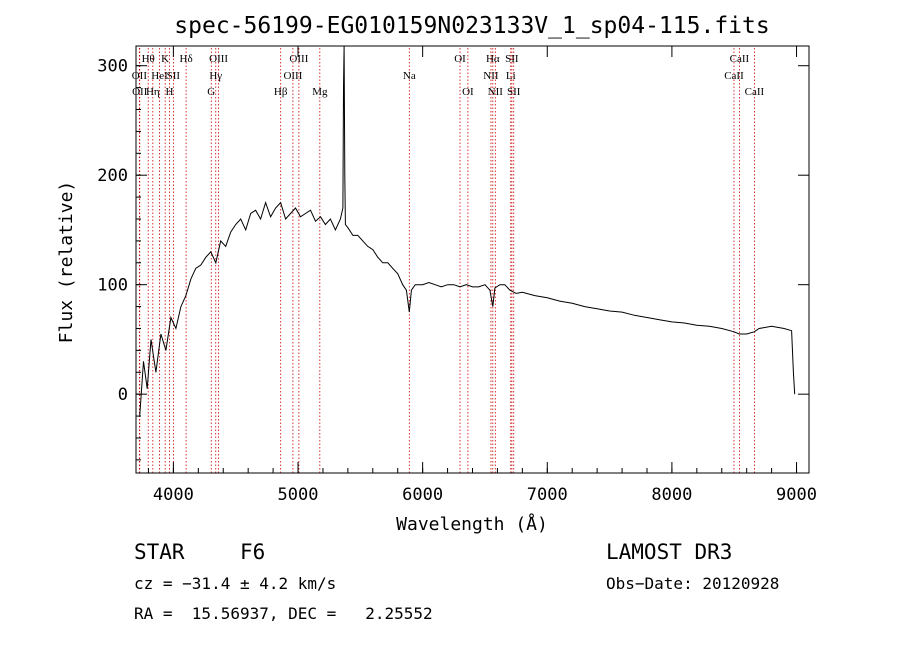 The image size is (900, 649). I want to click on spectral-line-label: Hθ, so click(148, 59).